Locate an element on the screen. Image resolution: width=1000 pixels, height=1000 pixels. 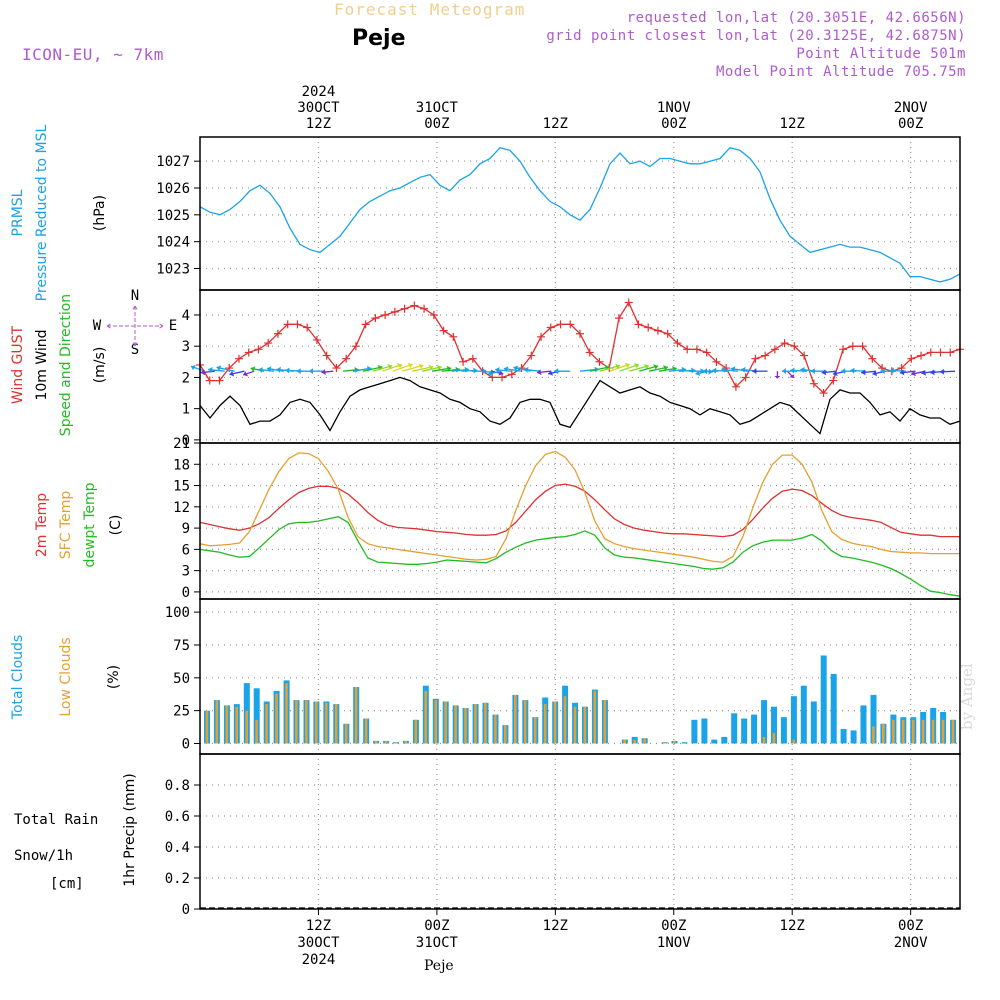
bottom-time-label: 2NOV is located at coordinates (911, 943).